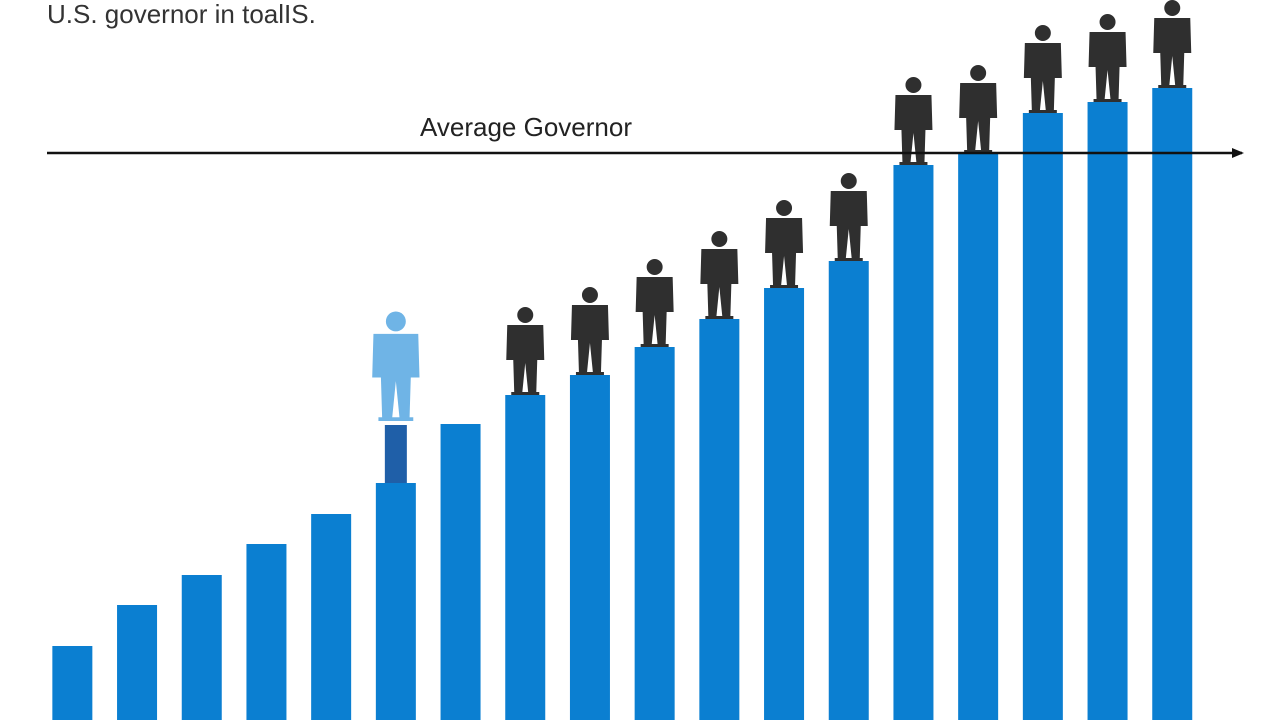  I want to click on reference-label: Average Governor, so click(526, 127).